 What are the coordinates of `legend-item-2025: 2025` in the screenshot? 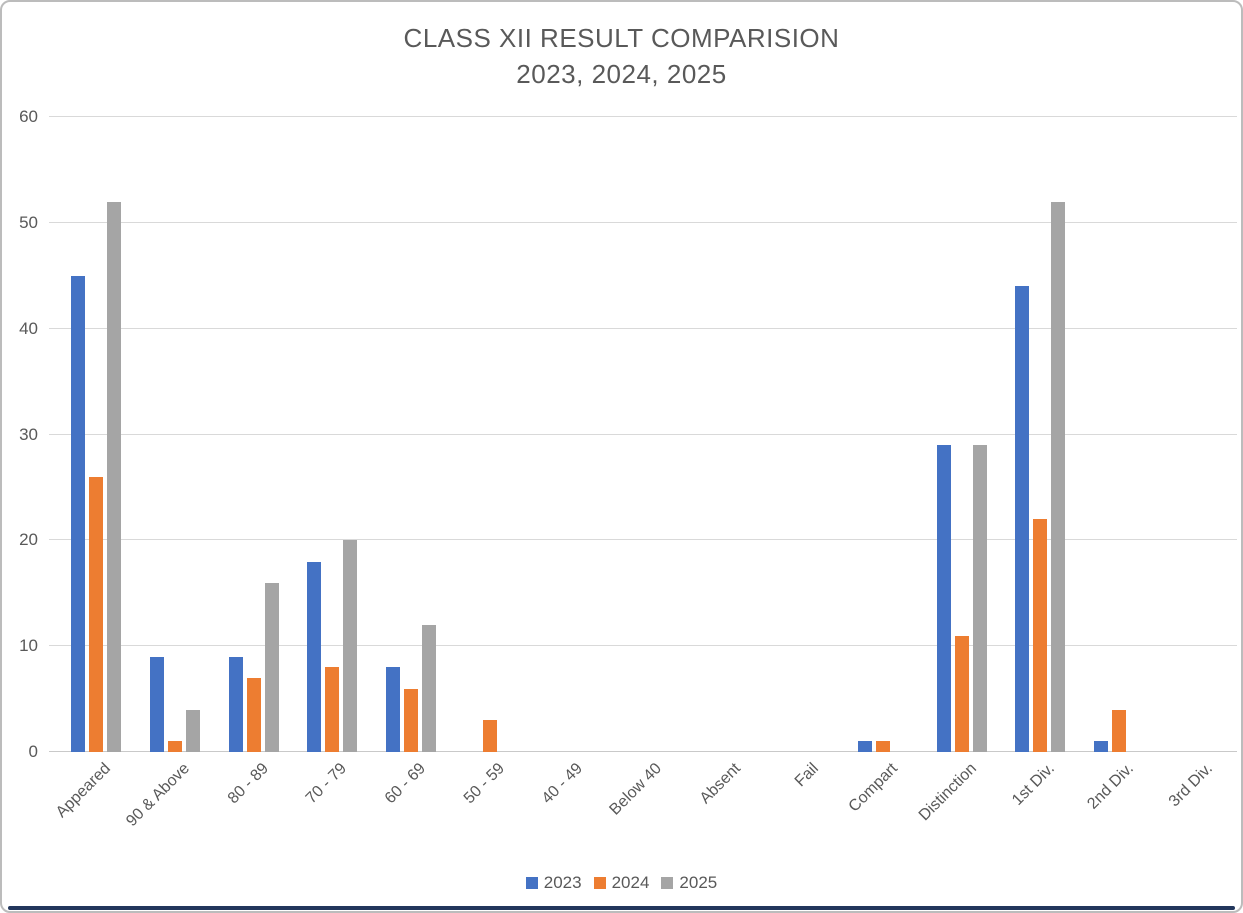 It's located at (689, 883).